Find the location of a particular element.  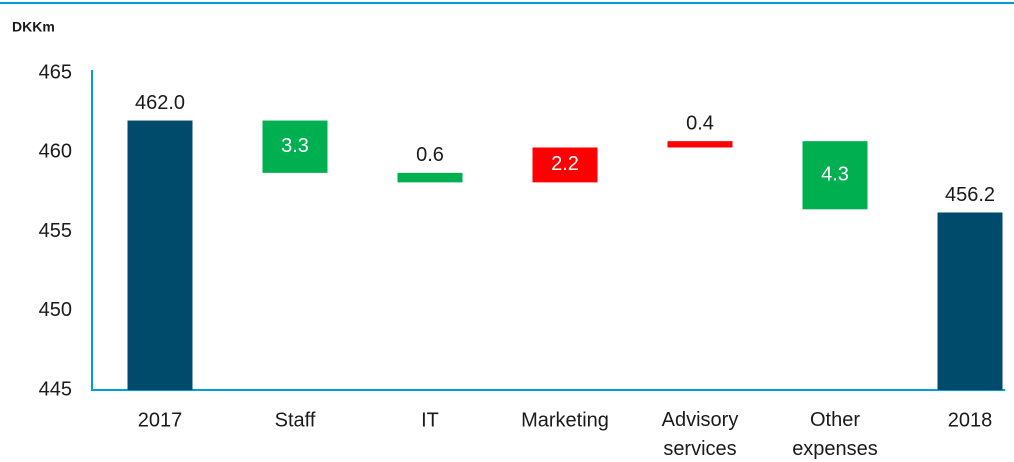

y-tick-label: 455 is located at coordinates (55, 231).